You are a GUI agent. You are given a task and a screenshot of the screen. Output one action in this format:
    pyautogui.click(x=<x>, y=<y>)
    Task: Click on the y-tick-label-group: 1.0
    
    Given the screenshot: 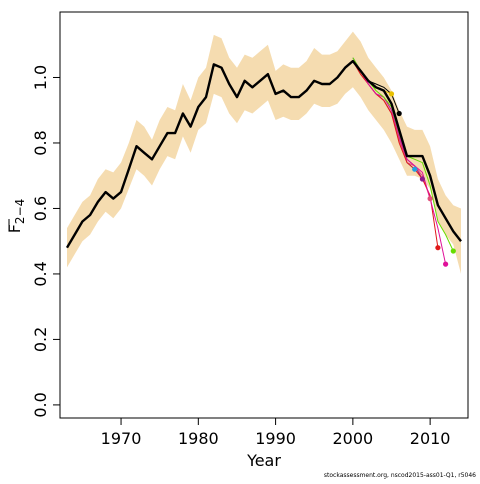 What is the action you would take?
    pyautogui.click(x=40, y=77)
    